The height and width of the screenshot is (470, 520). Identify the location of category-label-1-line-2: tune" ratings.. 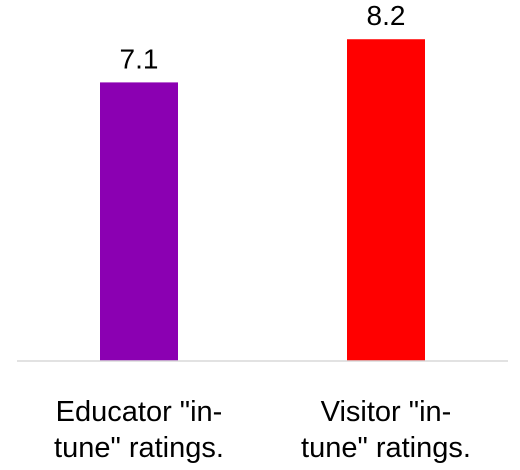
(139, 448).